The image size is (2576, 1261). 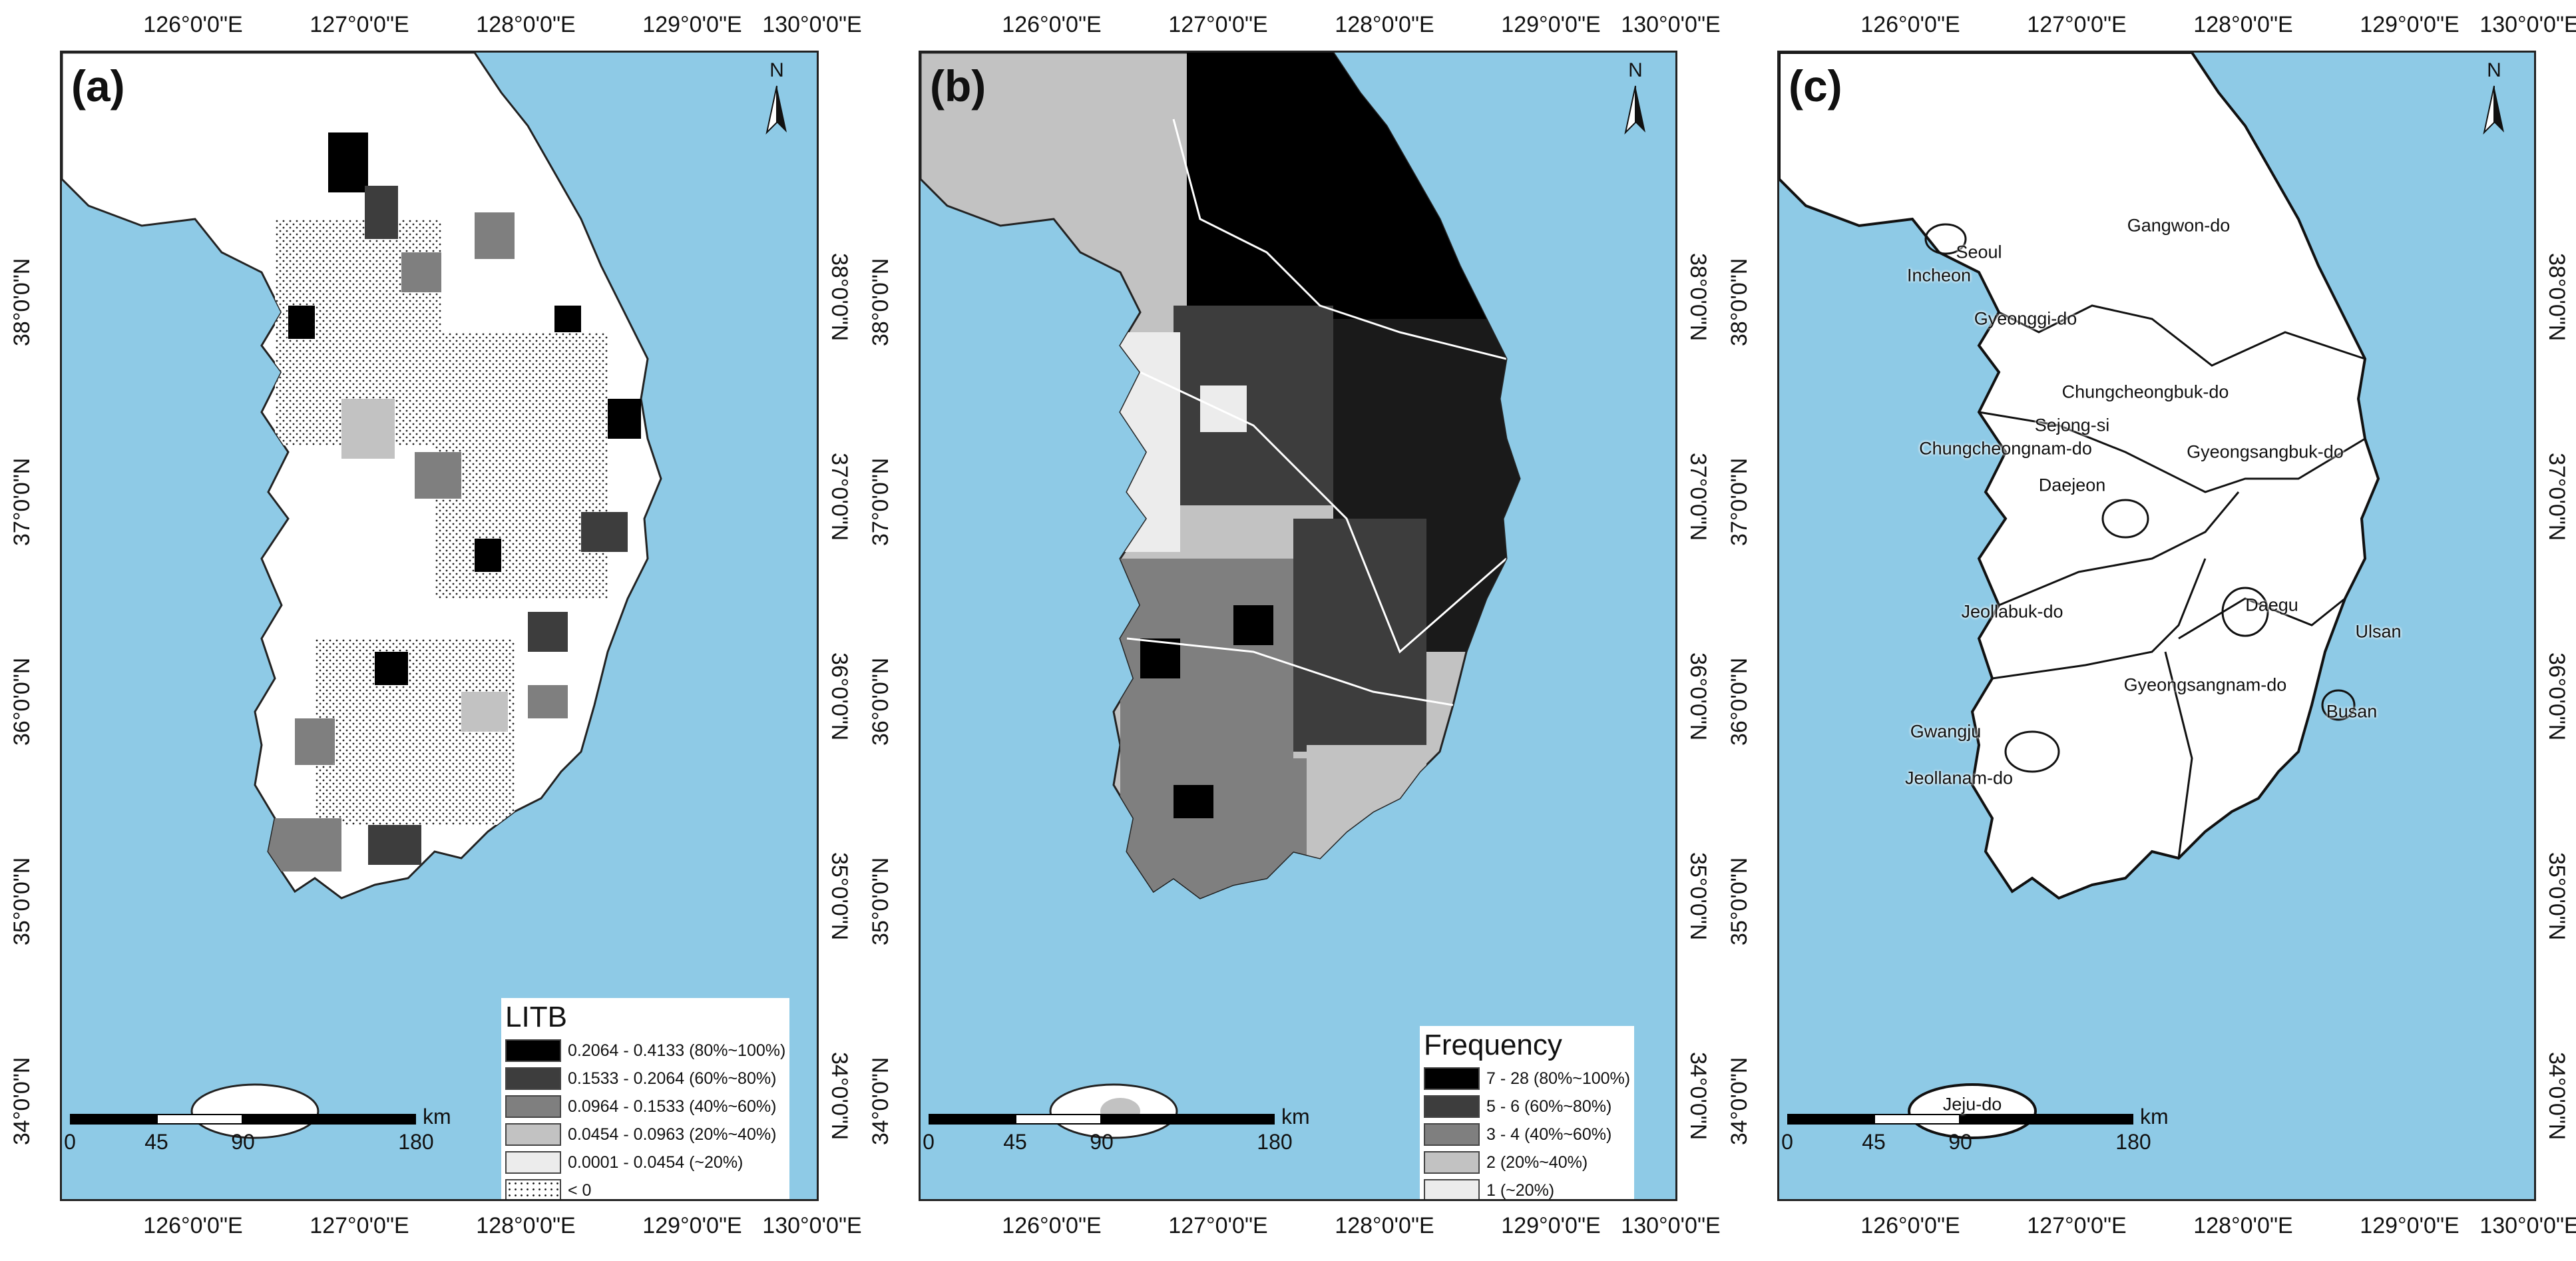 What do you see at coordinates (2005, 448) in the screenshot?
I see `region-label-chungnam: Chungcheongnam-do` at bounding box center [2005, 448].